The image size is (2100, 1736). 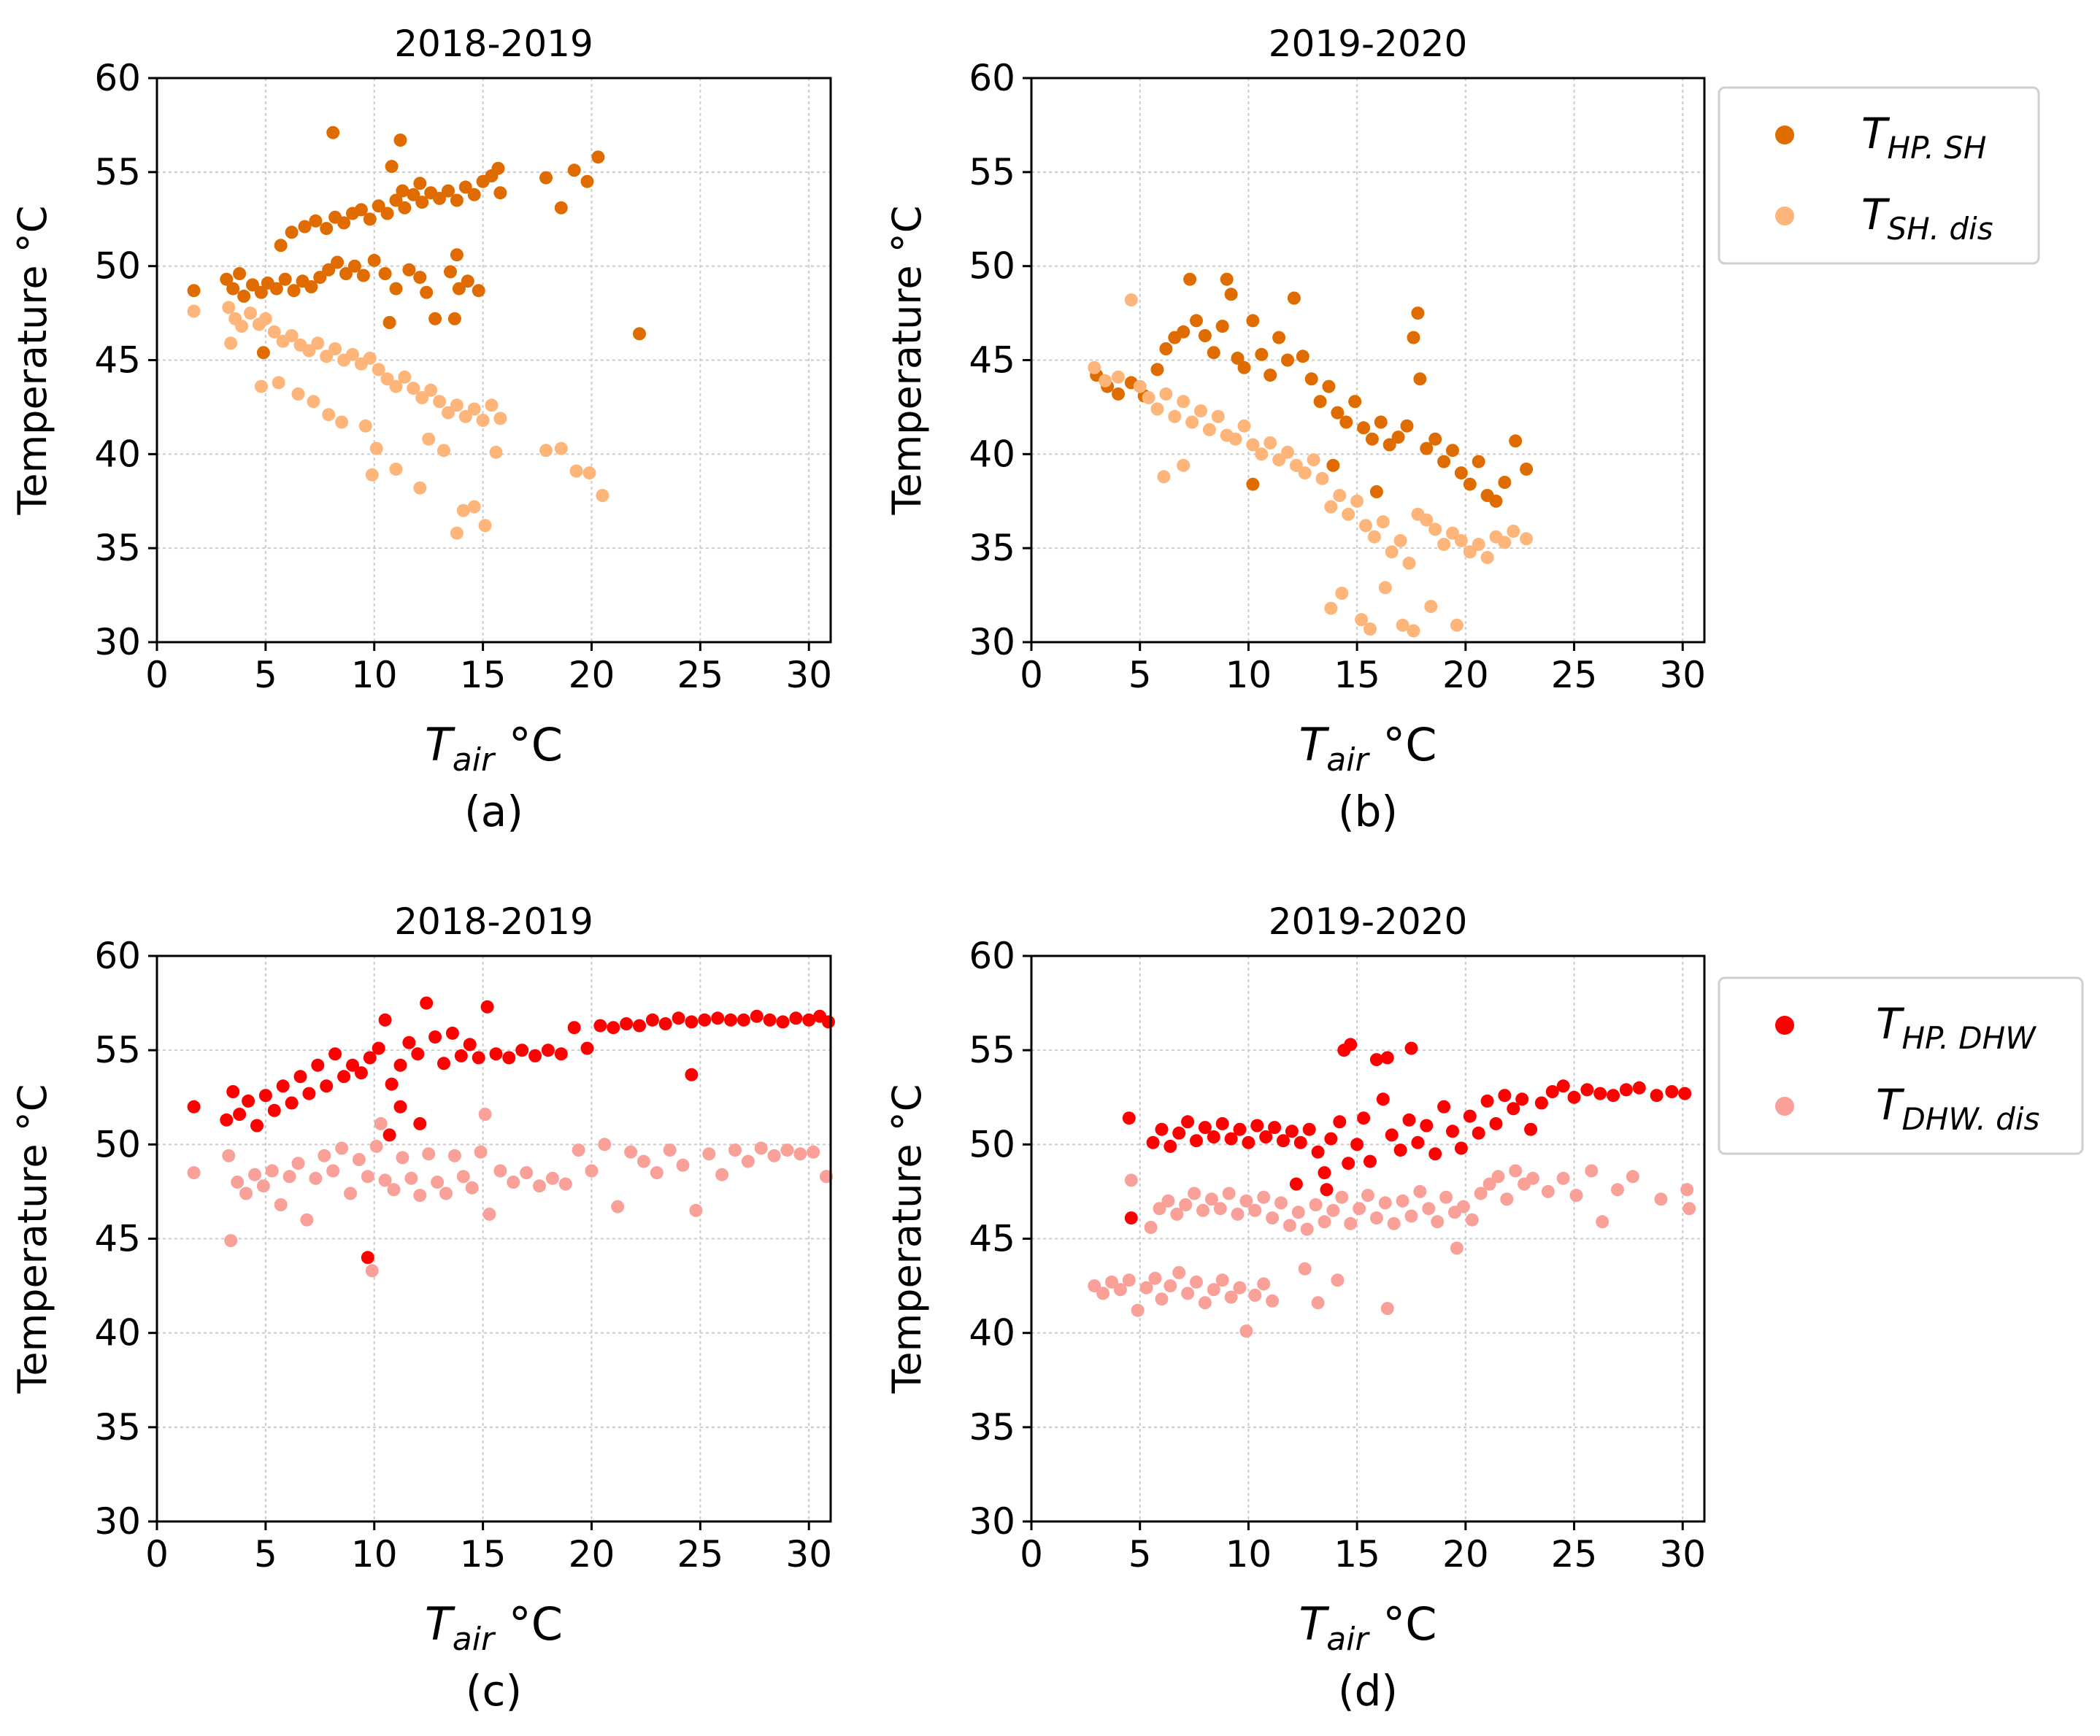 I want to click on panel-b-xtick-label-15: 15, so click(x=1357, y=675).